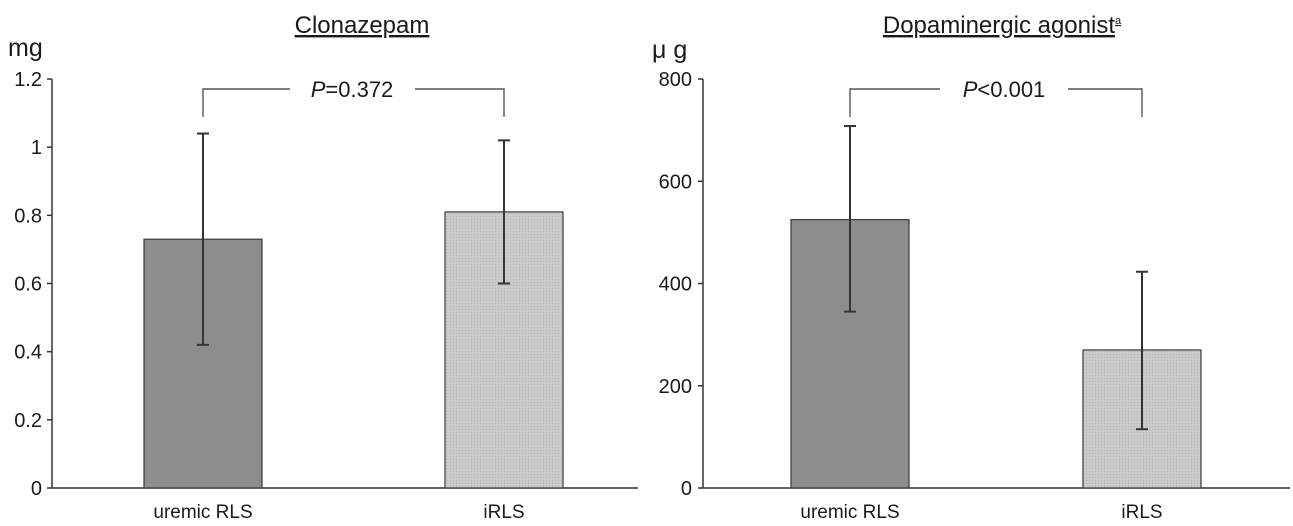 This screenshot has width=1293, height=526. Describe the element at coordinates (28, 216) in the screenshot. I see `chart1-y-tick-label: 0.8` at that location.